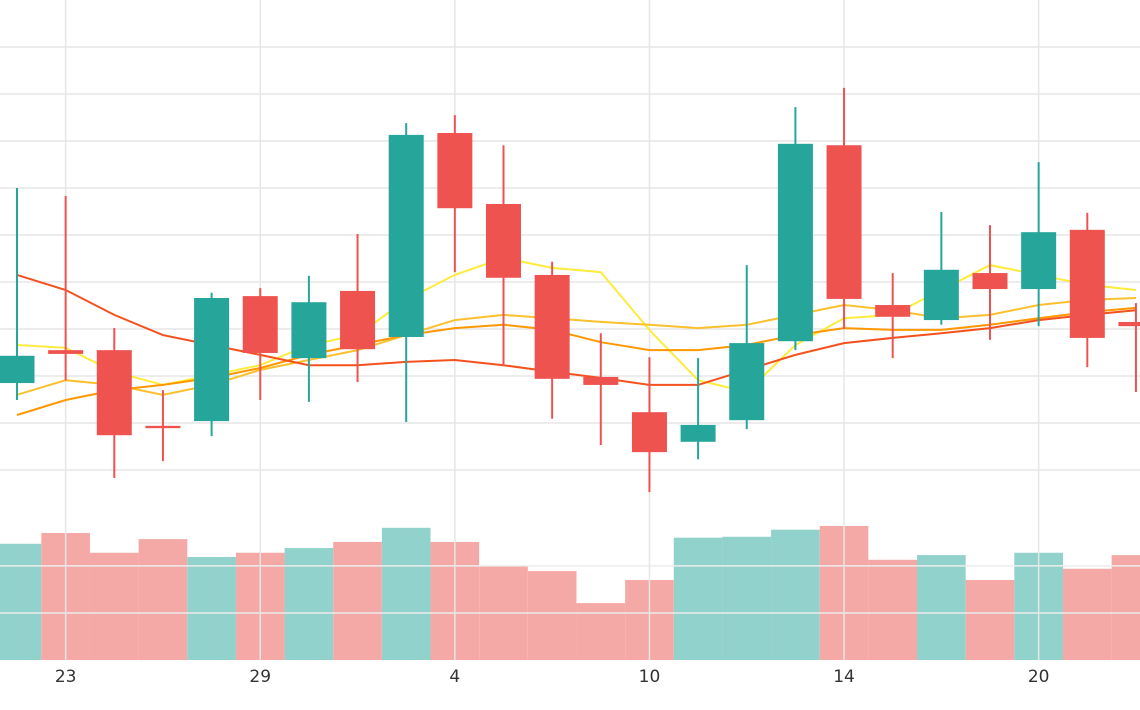 This screenshot has height=710, width=1140. What do you see at coordinates (66, 677) in the screenshot?
I see `x-tick-label: 23` at bounding box center [66, 677].